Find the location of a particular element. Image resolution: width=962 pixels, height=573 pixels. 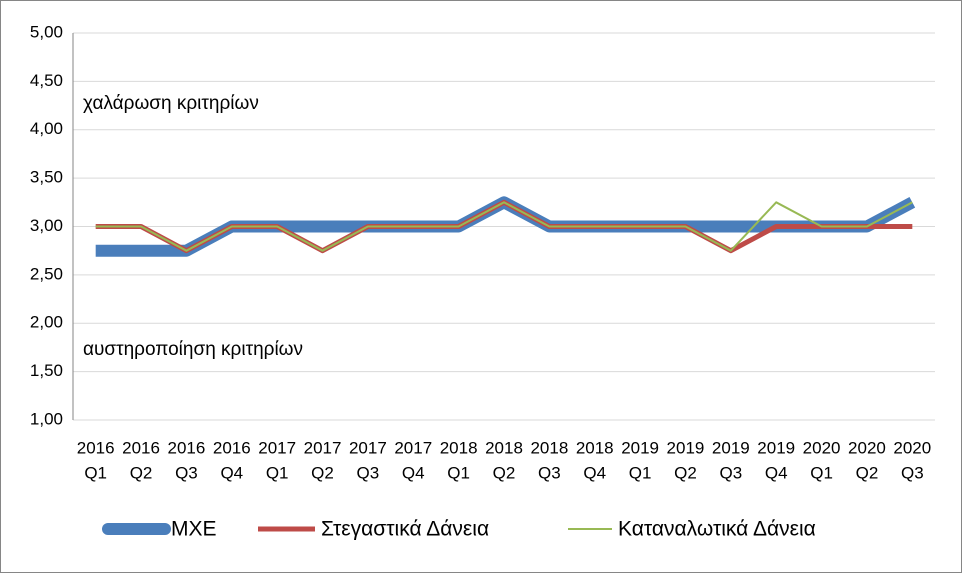

y-tick-label: 3,50 is located at coordinates (46, 177).